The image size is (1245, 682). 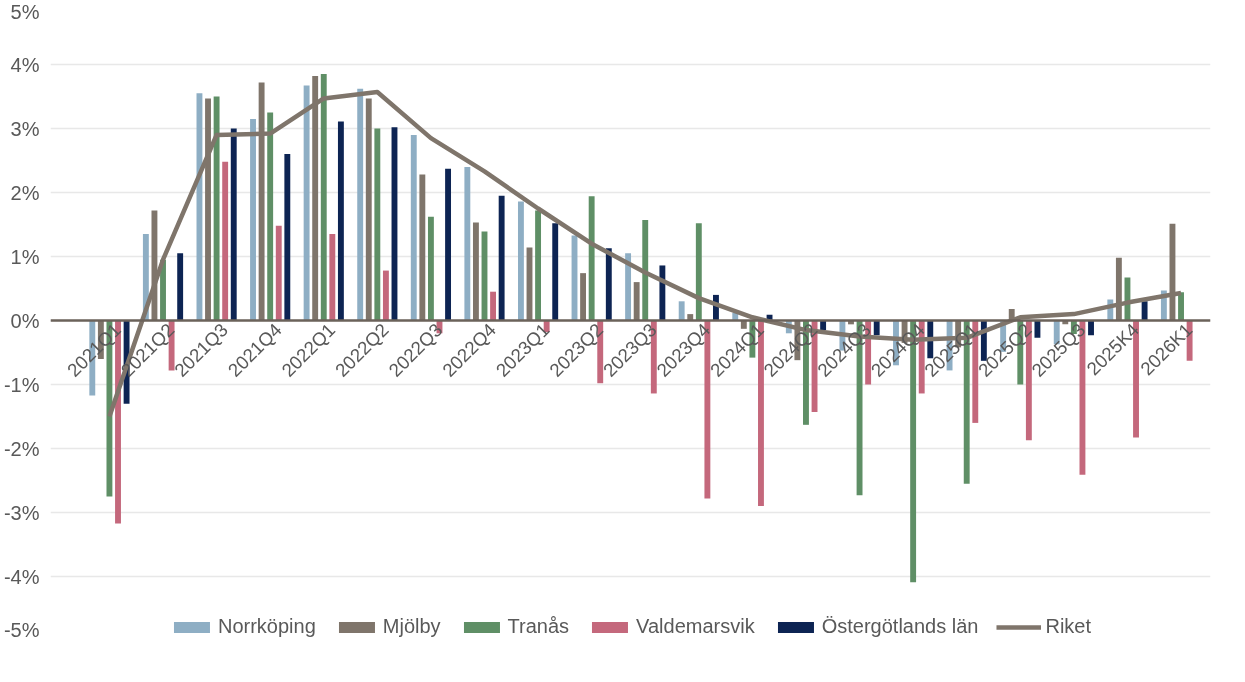 What do you see at coordinates (695, 626) in the screenshot?
I see `legend-label: Valdemarsvik` at bounding box center [695, 626].